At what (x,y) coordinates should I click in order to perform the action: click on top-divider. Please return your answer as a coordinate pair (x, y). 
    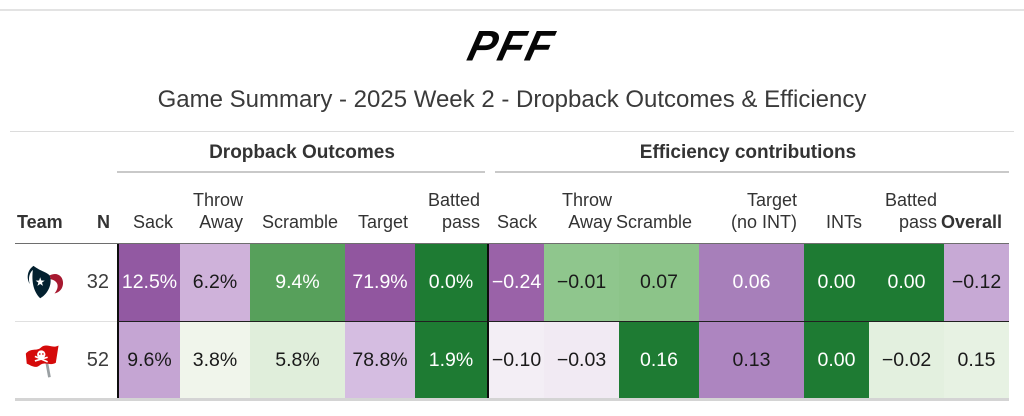
    Looking at the image, I should click on (512, 10).